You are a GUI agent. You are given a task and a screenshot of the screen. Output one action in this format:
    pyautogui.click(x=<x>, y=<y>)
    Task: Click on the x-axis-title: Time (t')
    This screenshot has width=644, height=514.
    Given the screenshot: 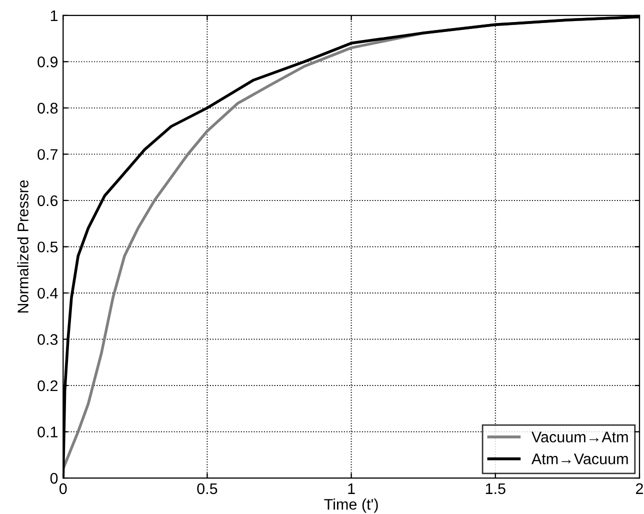 What is the action you would take?
    pyautogui.click(x=351, y=505)
    